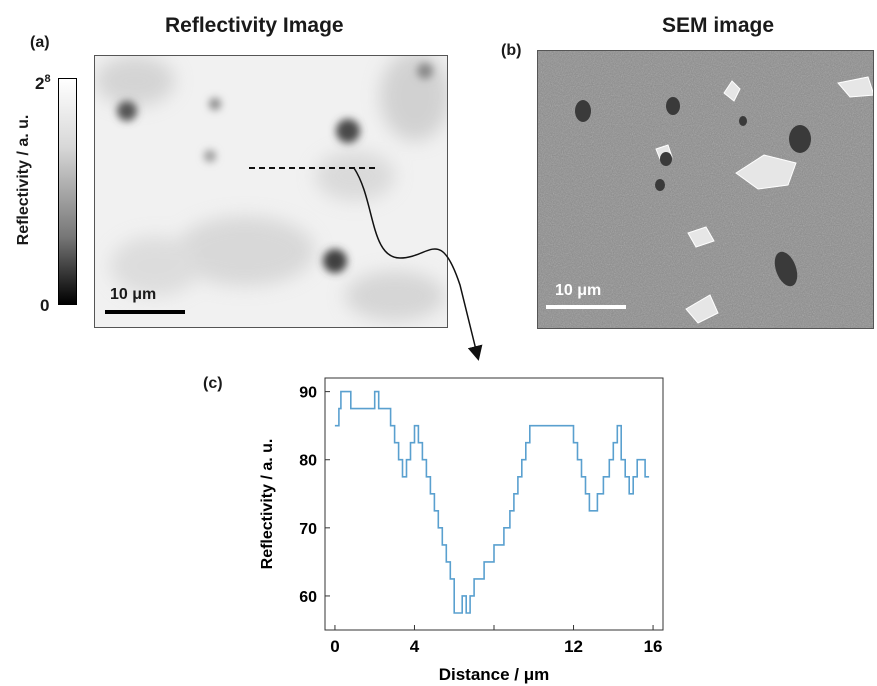  What do you see at coordinates (573, 646) in the screenshot?
I see `x-tick-label: 12` at bounding box center [573, 646].